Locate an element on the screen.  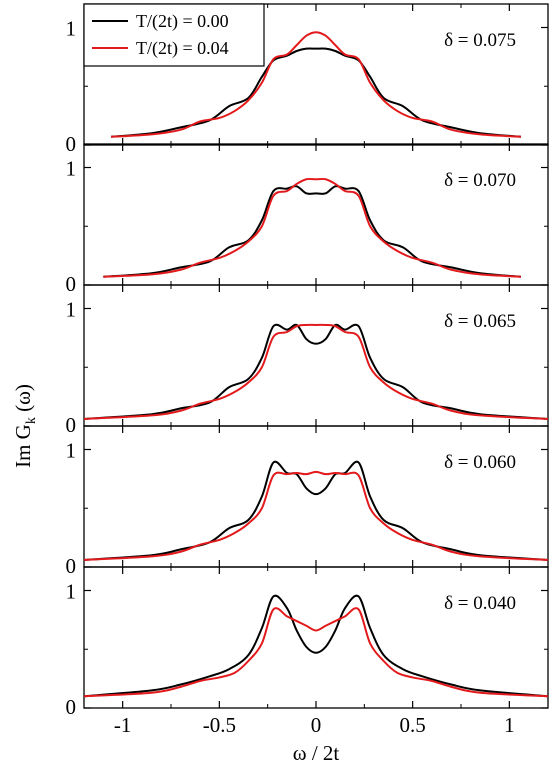
y-axis-label-sub: k is located at coordinates (31, 420).